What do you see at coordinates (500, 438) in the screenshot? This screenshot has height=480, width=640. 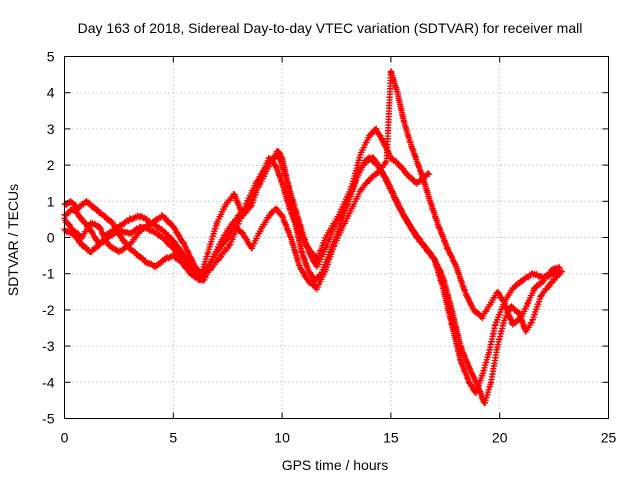 I see `x-tick-label: 20` at bounding box center [500, 438].